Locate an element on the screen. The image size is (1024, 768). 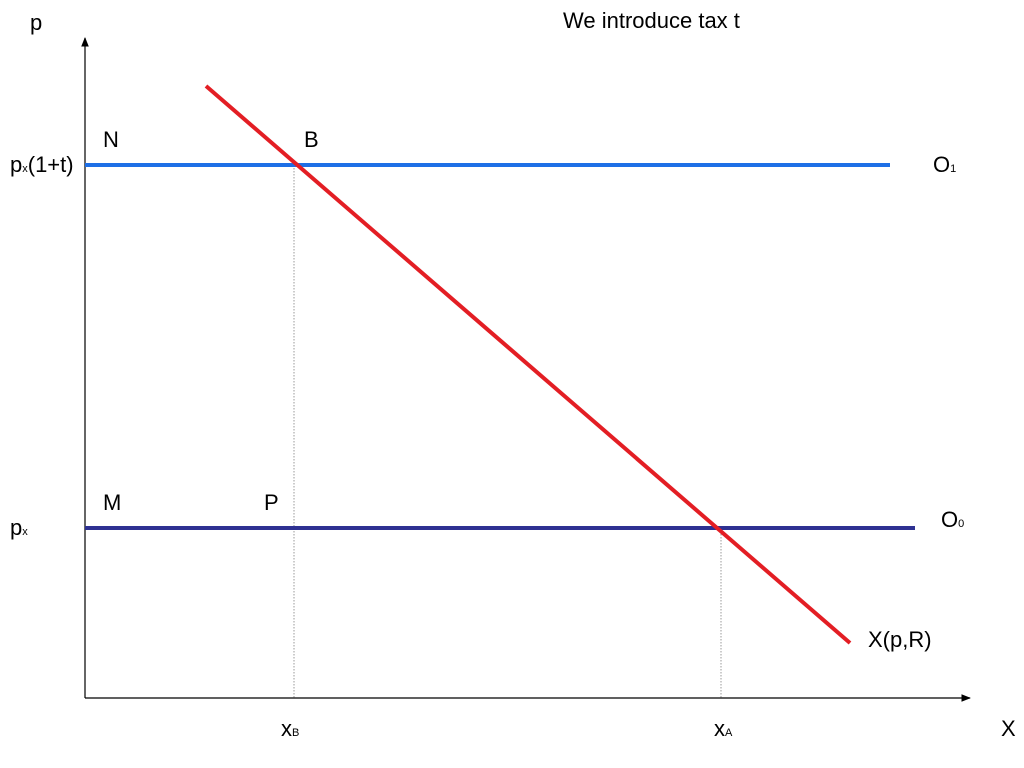
point-label-p: P is located at coordinates (271, 502).